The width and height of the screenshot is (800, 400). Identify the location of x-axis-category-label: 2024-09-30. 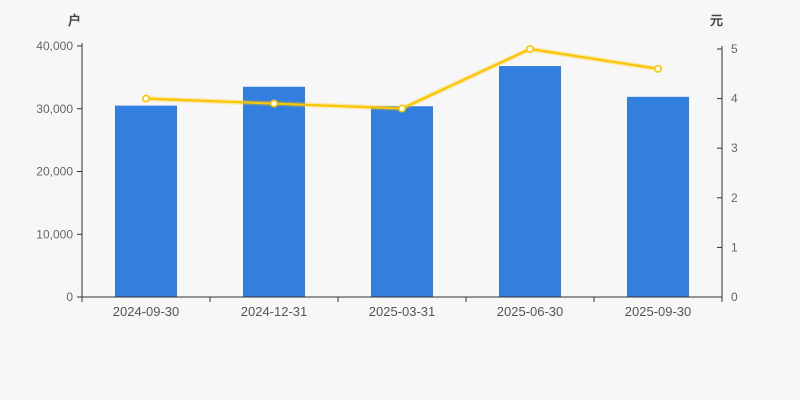
(146, 311).